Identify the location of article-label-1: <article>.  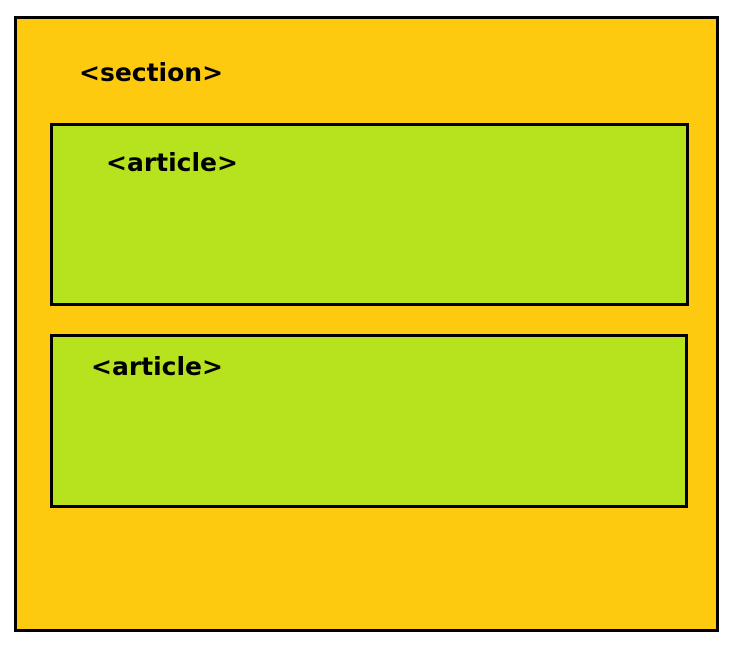
(172, 162).